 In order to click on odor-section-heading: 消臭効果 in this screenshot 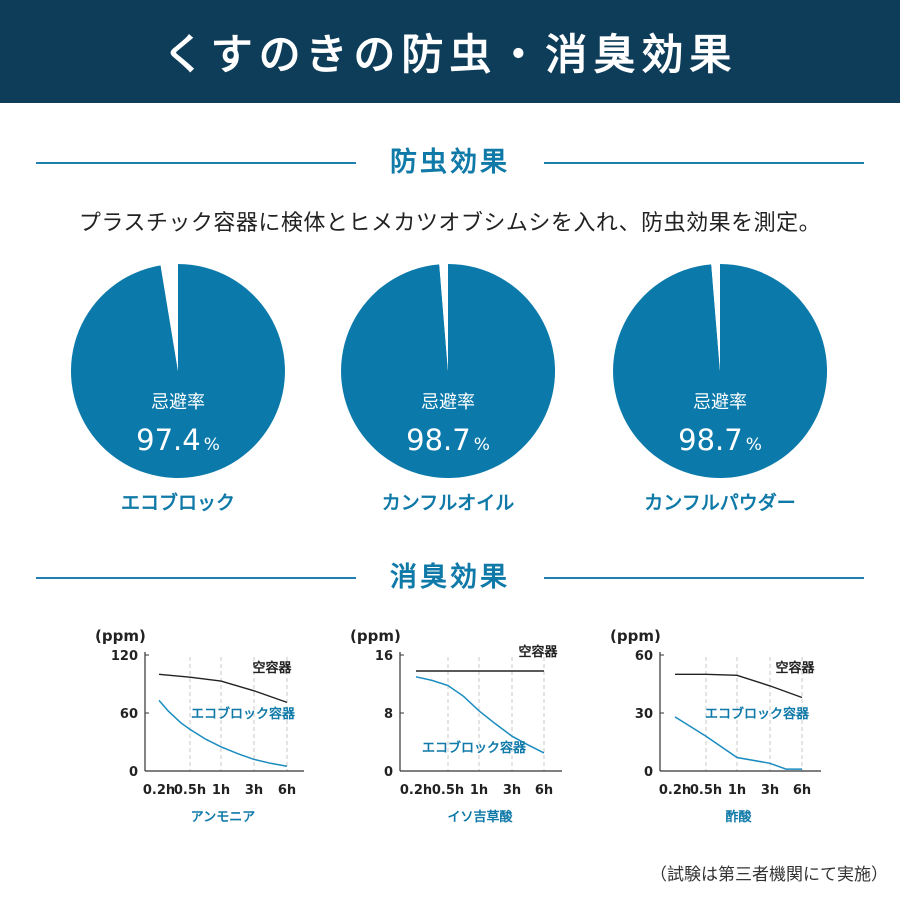, I will do `click(450, 578)`.